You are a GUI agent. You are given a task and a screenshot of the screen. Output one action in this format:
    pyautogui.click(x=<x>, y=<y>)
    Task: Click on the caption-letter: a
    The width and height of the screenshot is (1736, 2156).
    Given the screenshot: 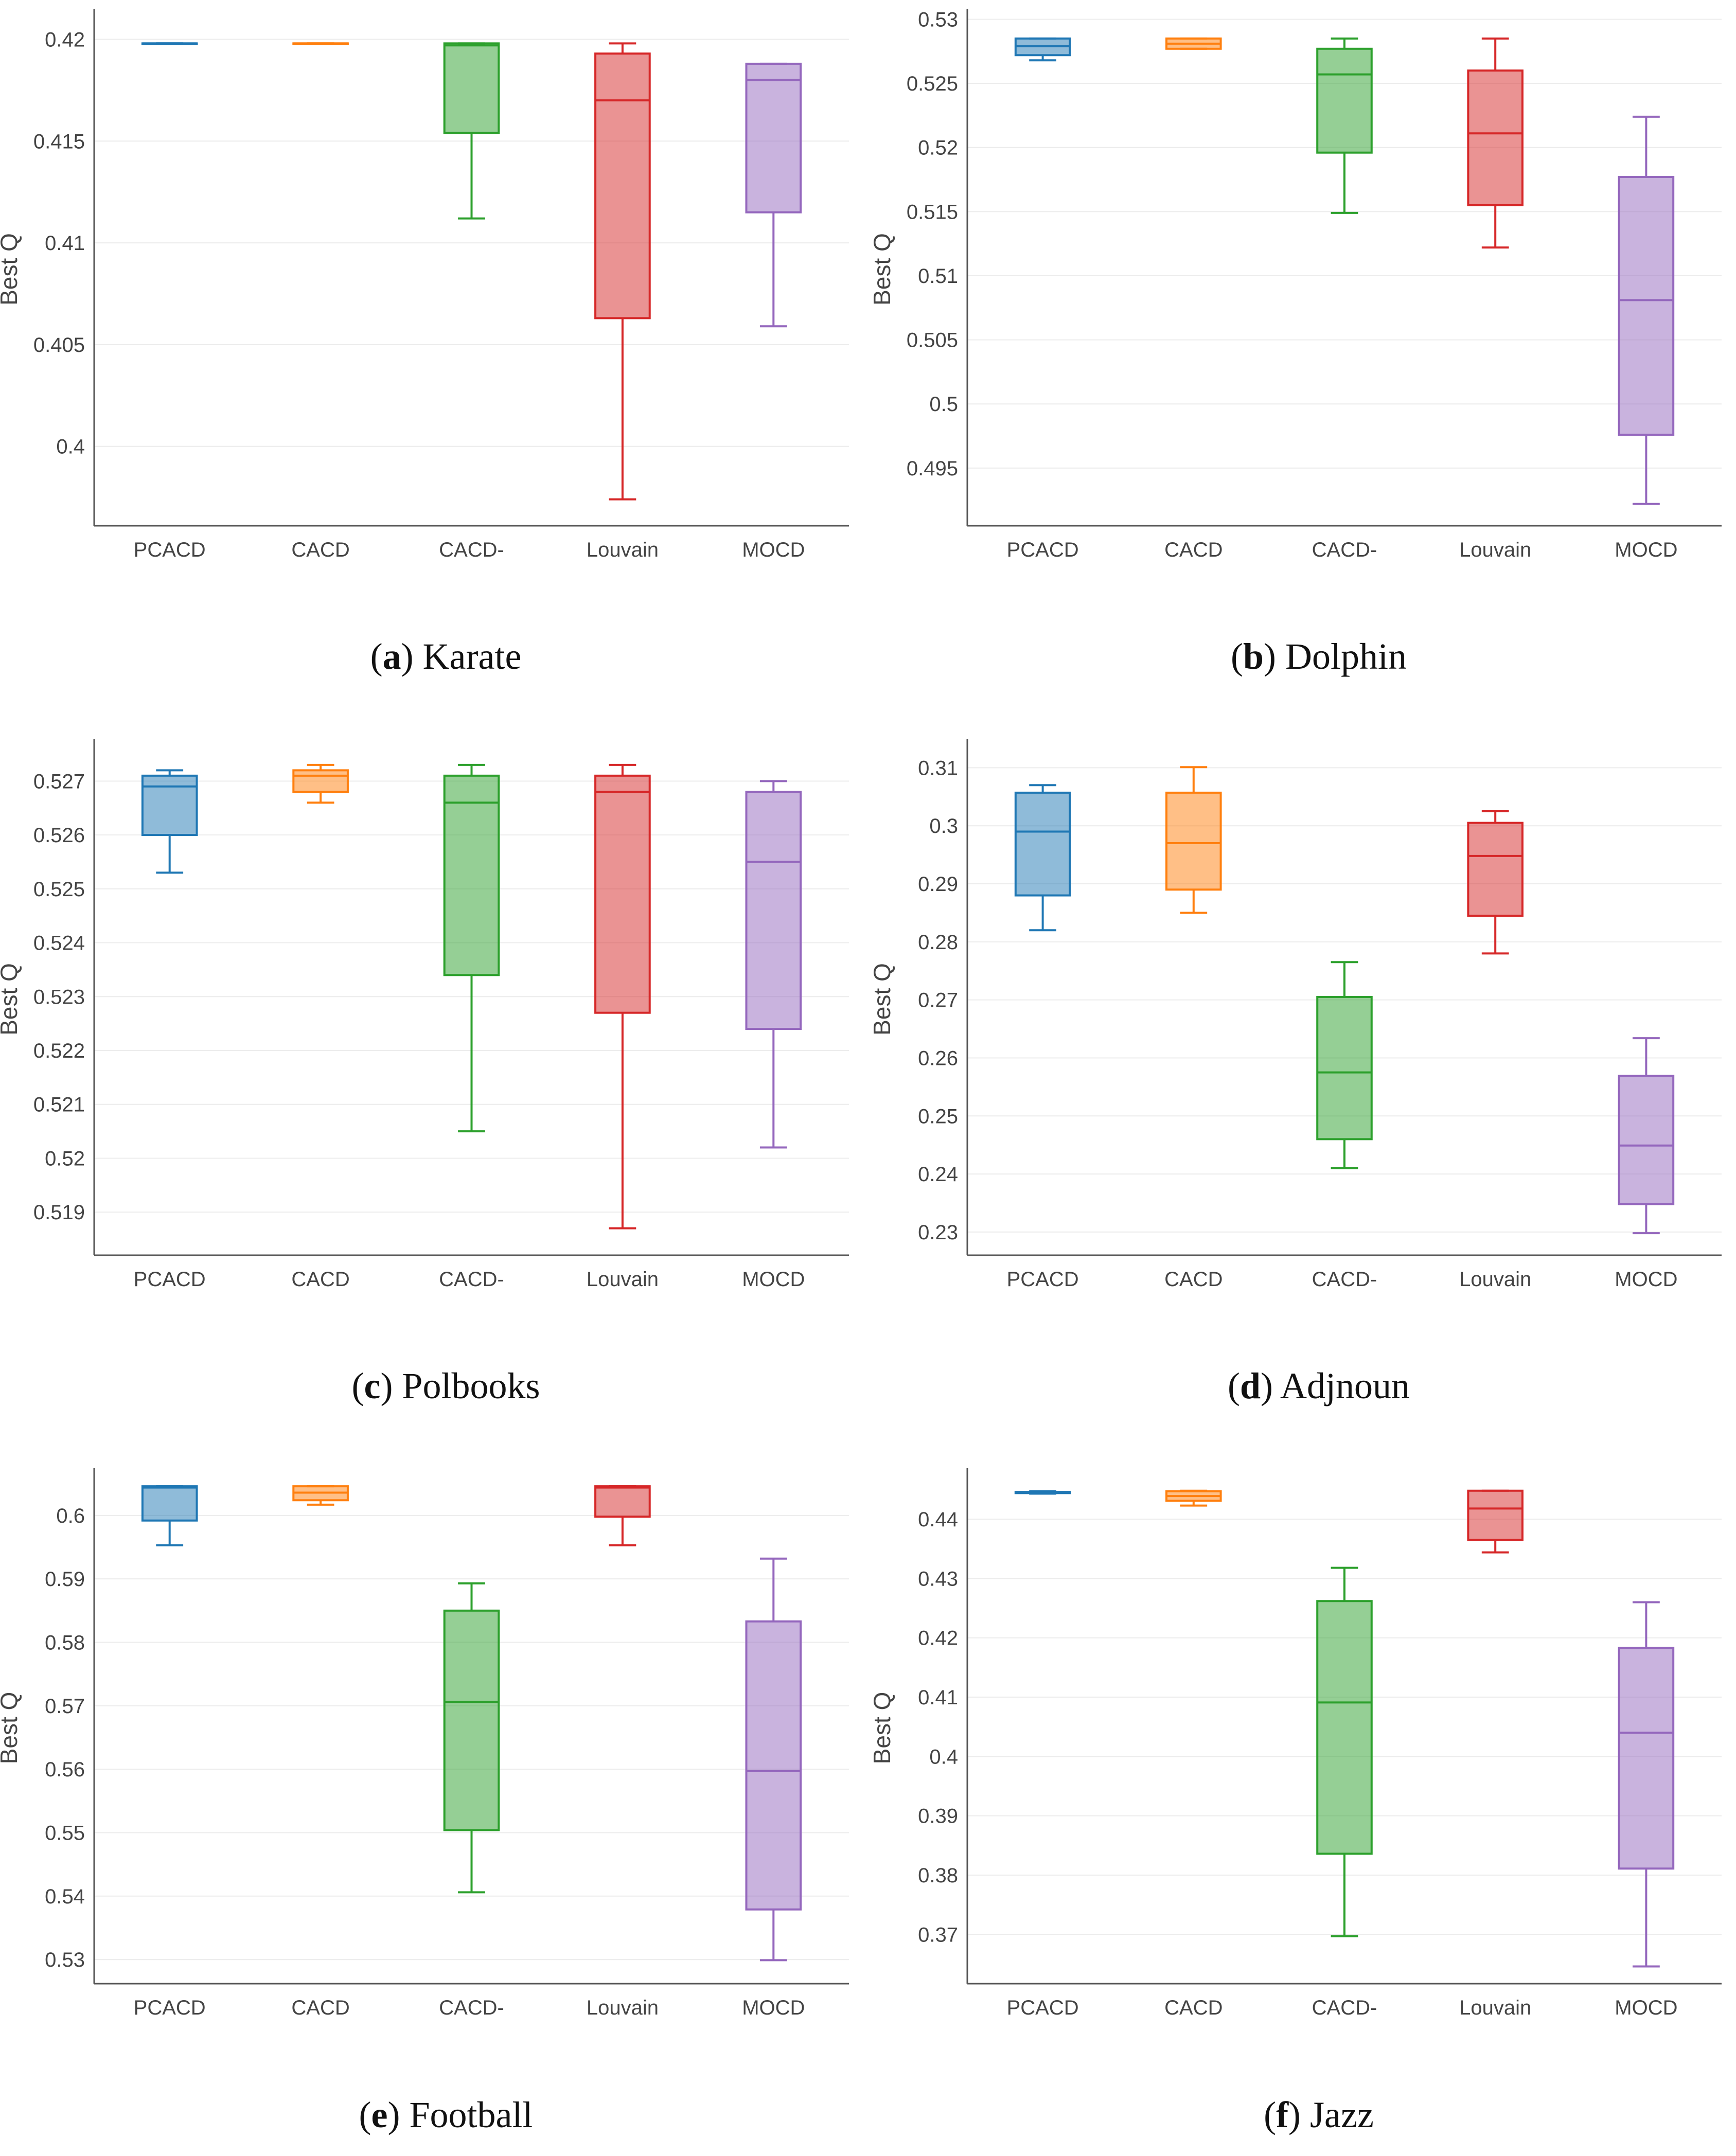 What is the action you would take?
    pyautogui.click(x=392, y=657)
    